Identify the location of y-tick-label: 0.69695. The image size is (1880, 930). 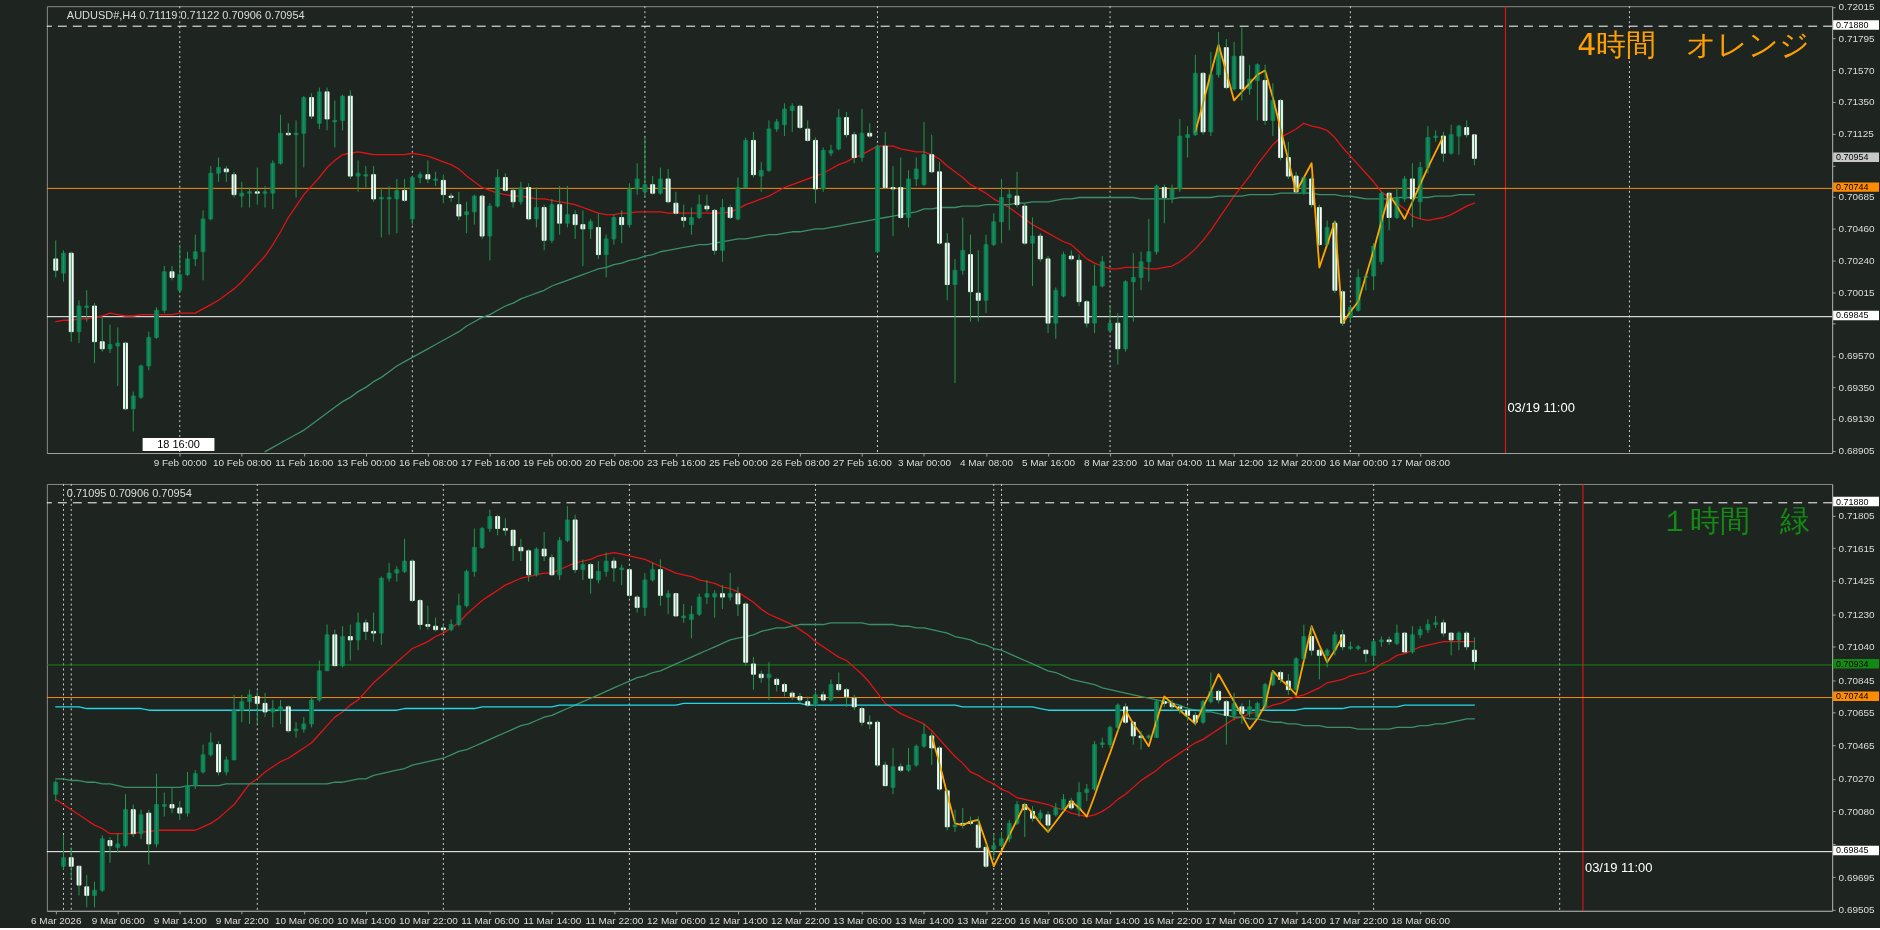
(1857, 877).